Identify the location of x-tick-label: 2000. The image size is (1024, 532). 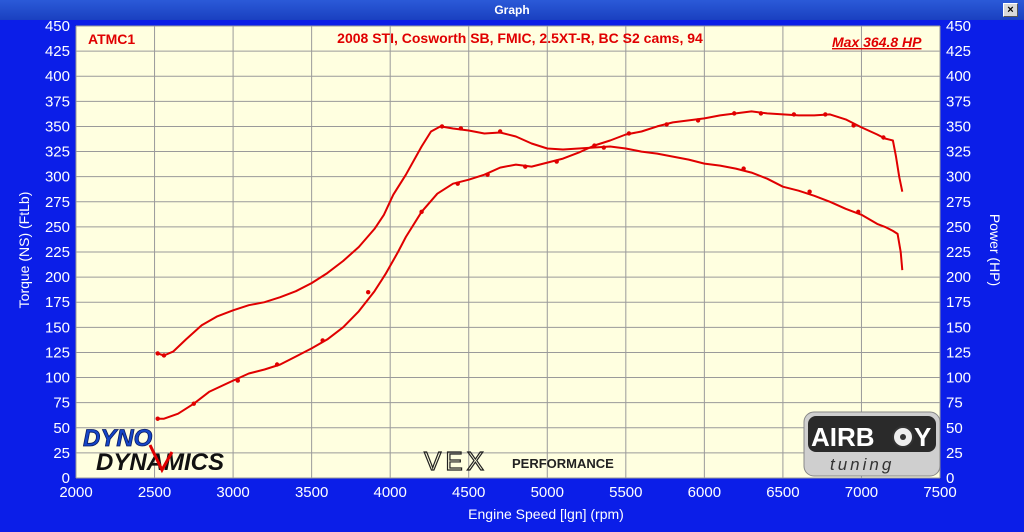
(75, 492).